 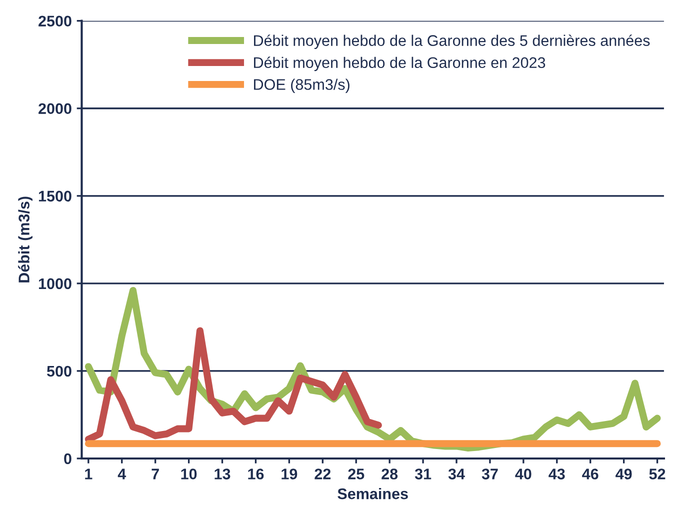 What do you see at coordinates (122, 474) in the screenshot?
I see `x-tick-label: 4` at bounding box center [122, 474].